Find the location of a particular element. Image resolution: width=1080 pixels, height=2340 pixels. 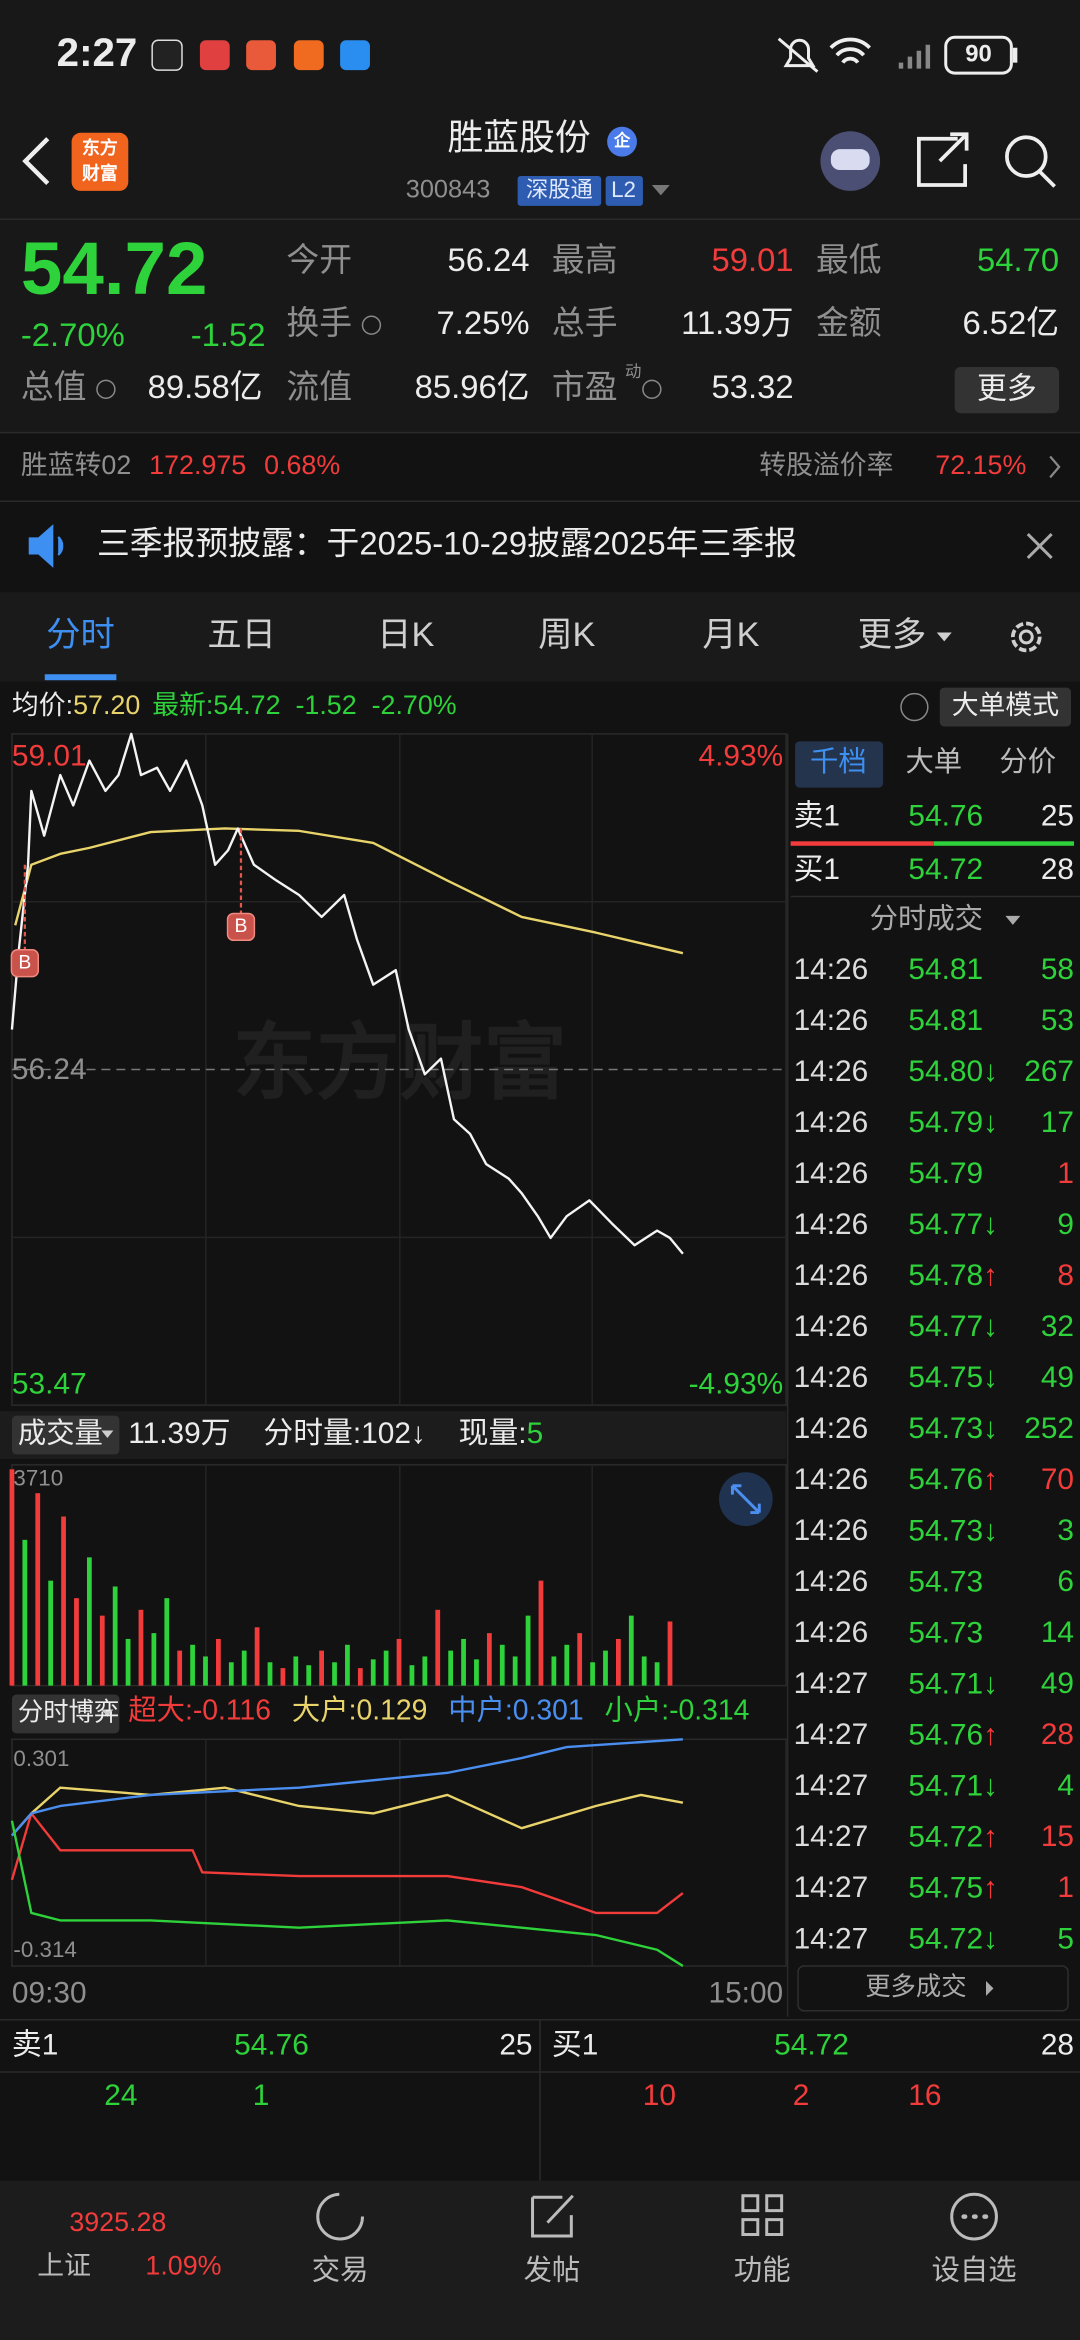

field-value: 56.24 is located at coordinates (488, 259).